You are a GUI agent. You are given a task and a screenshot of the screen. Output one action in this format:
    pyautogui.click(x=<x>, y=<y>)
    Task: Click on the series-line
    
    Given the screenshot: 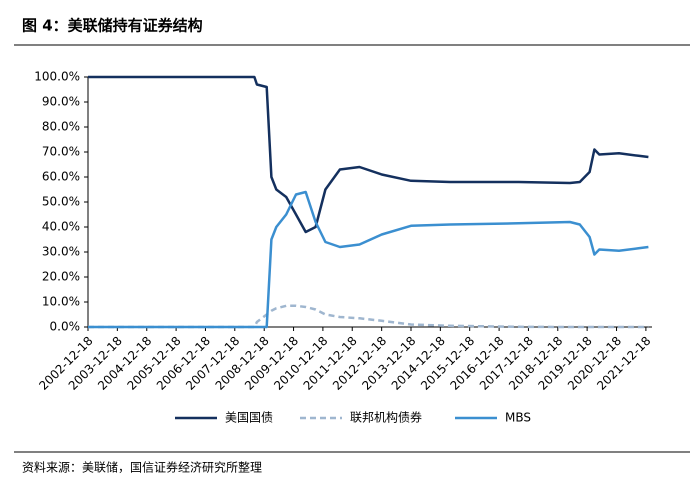 What is the action you would take?
    pyautogui.click(x=368, y=316)
    